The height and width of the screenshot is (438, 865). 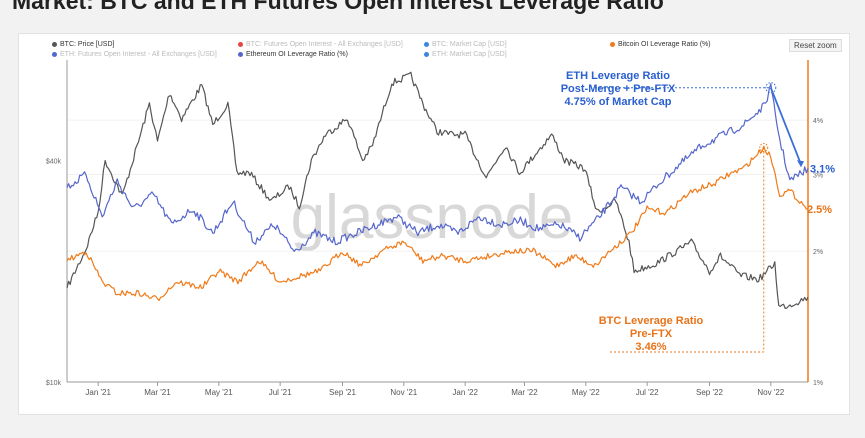 I want to click on x-tick-label: Nov '21, so click(x=403, y=392).